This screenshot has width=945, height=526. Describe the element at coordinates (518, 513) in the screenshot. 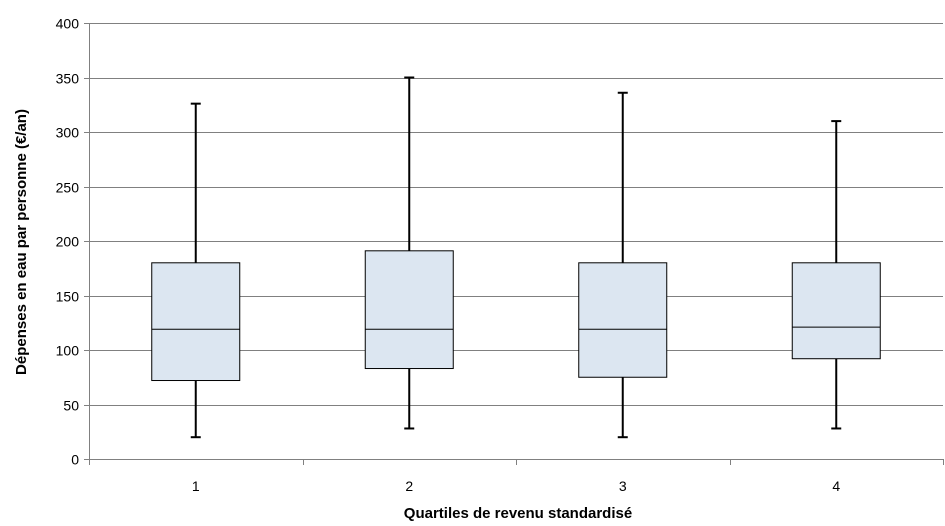

I see `x-axis-title: Quartiles de revenu standardisé` at that location.